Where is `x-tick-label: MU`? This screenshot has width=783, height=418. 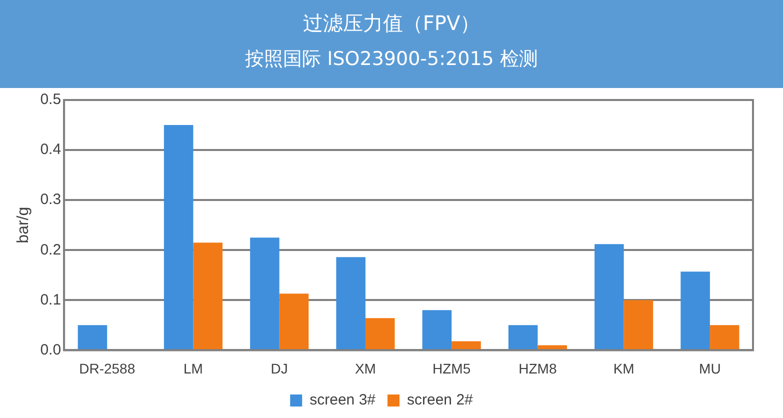
x-tick-label: MU is located at coordinates (710, 368).